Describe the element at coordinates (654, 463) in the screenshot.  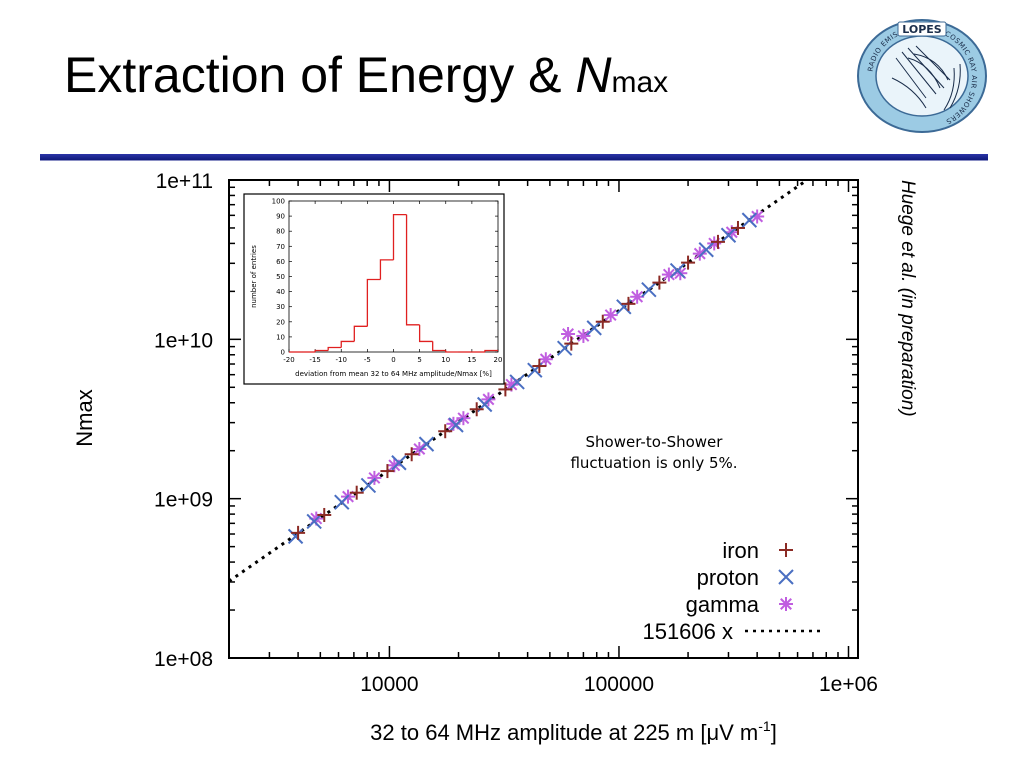
I see `note-line-2: fluctuation is only 5%.` at that location.